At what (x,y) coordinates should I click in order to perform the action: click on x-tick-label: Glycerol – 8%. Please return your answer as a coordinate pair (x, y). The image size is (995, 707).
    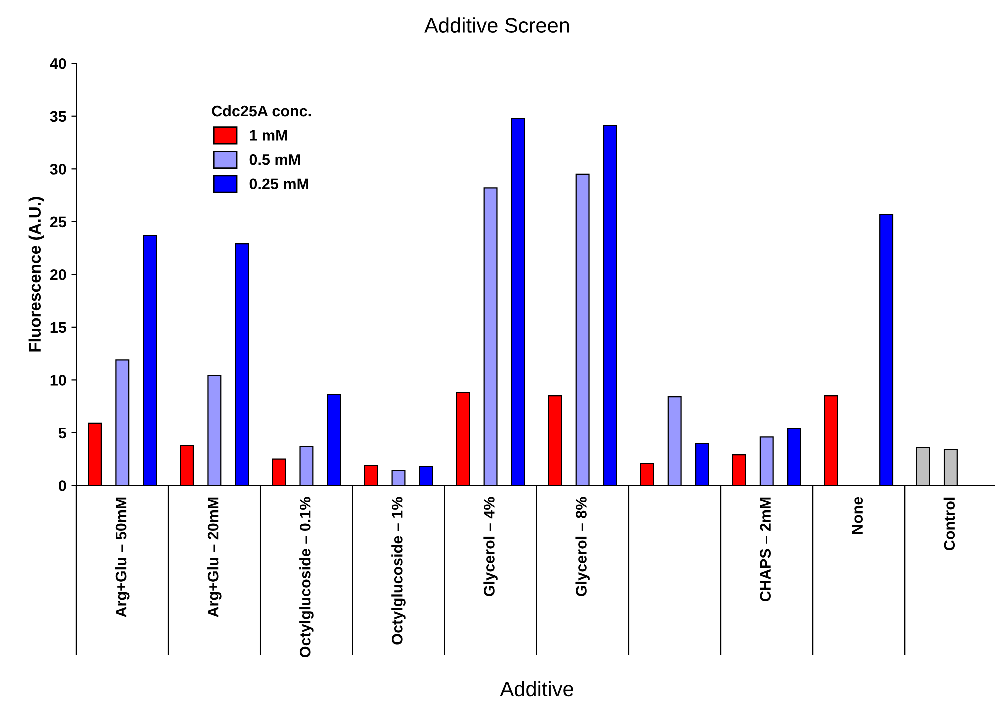
    Looking at the image, I should click on (583, 546).